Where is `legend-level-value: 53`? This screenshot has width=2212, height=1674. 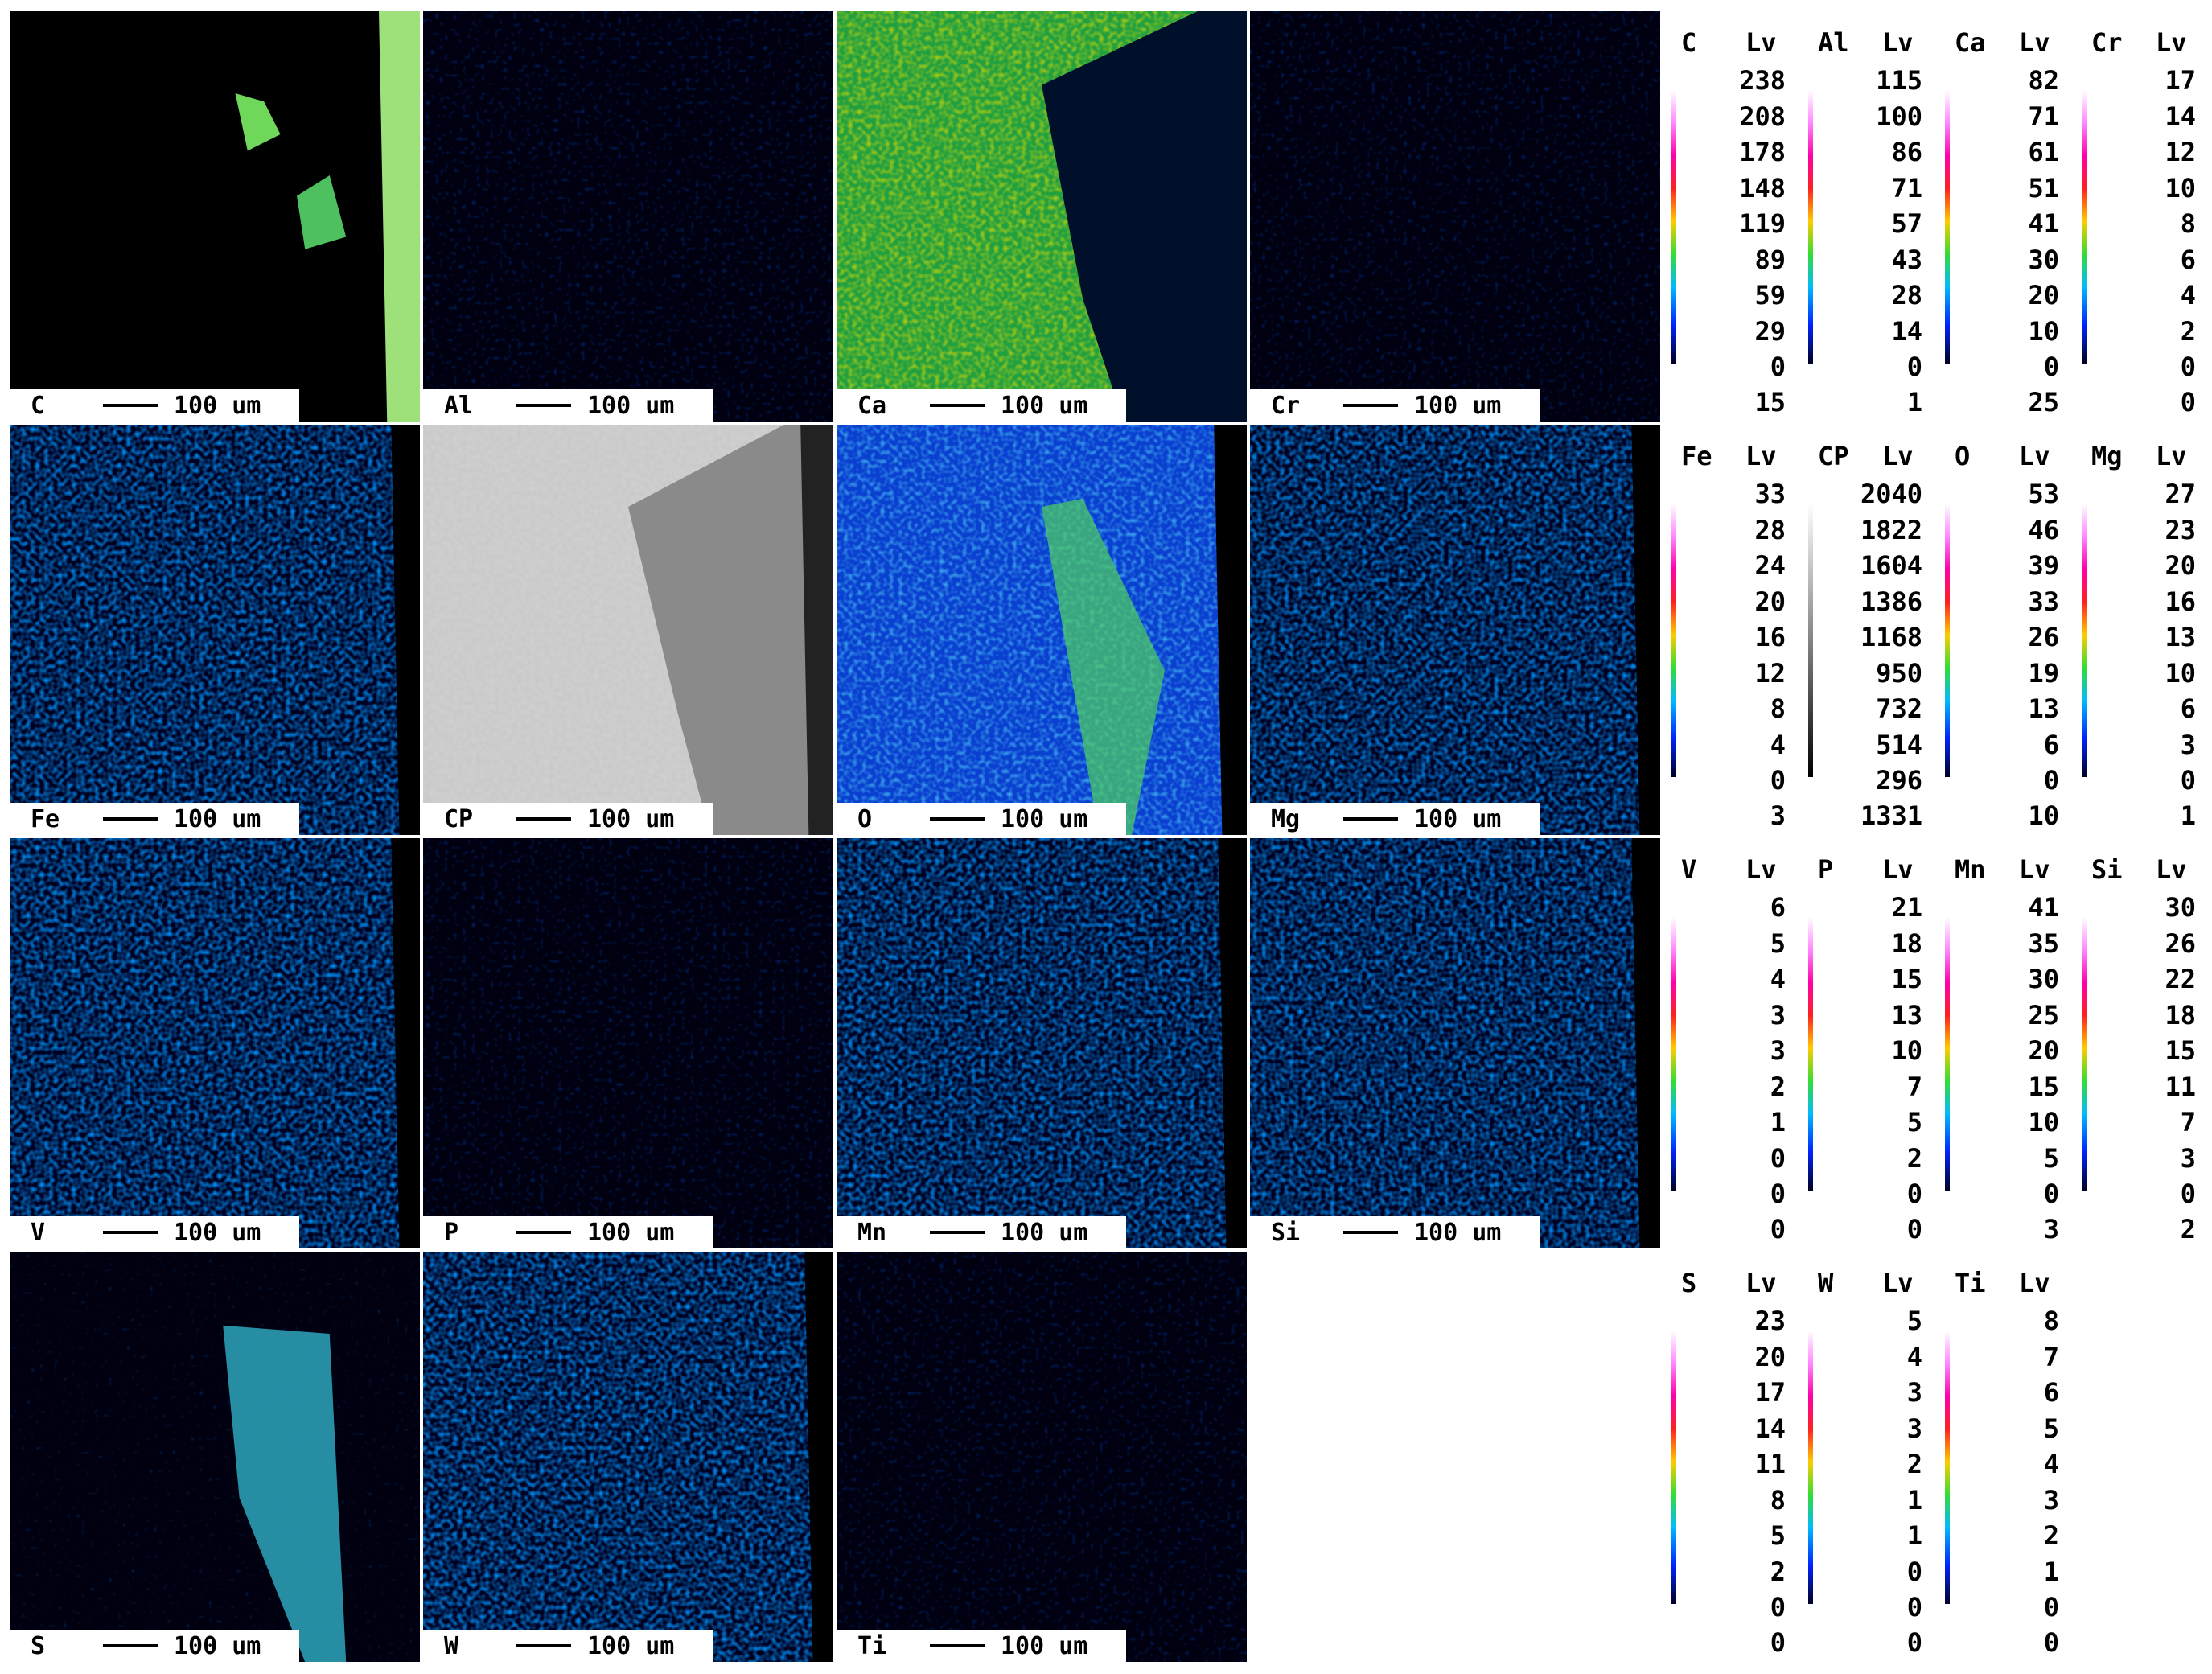 legend-level-value: 53 is located at coordinates (2043, 494).